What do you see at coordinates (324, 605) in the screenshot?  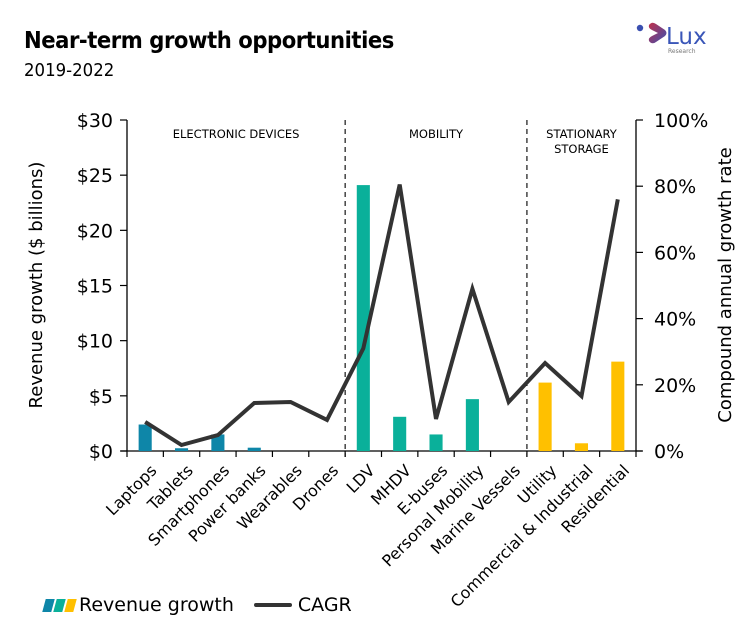 I see `legend-label-cagr: CAGR` at bounding box center [324, 605].